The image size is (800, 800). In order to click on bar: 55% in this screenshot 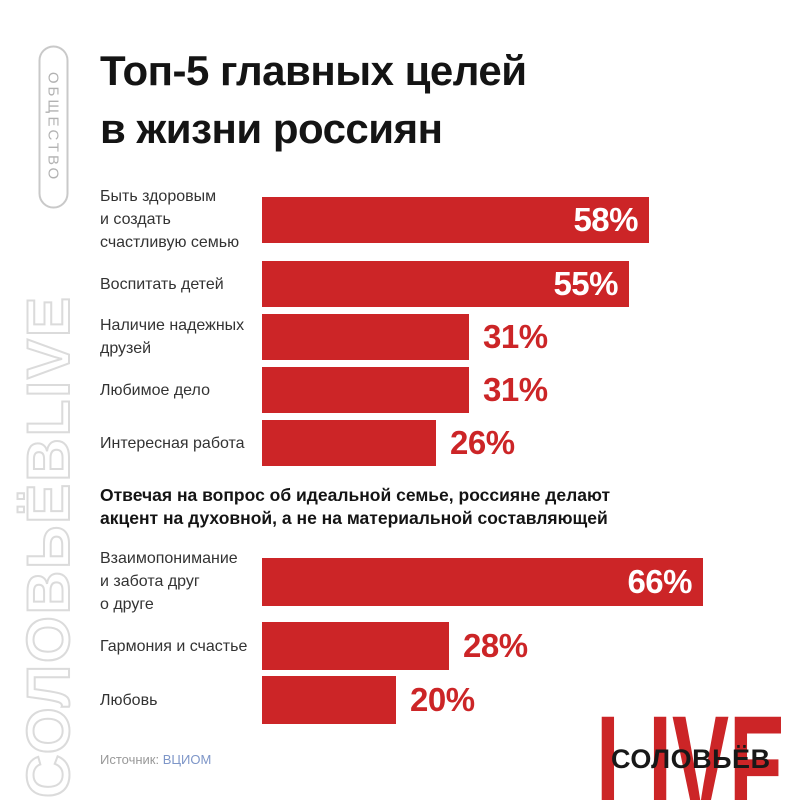, I will do `click(445, 284)`.